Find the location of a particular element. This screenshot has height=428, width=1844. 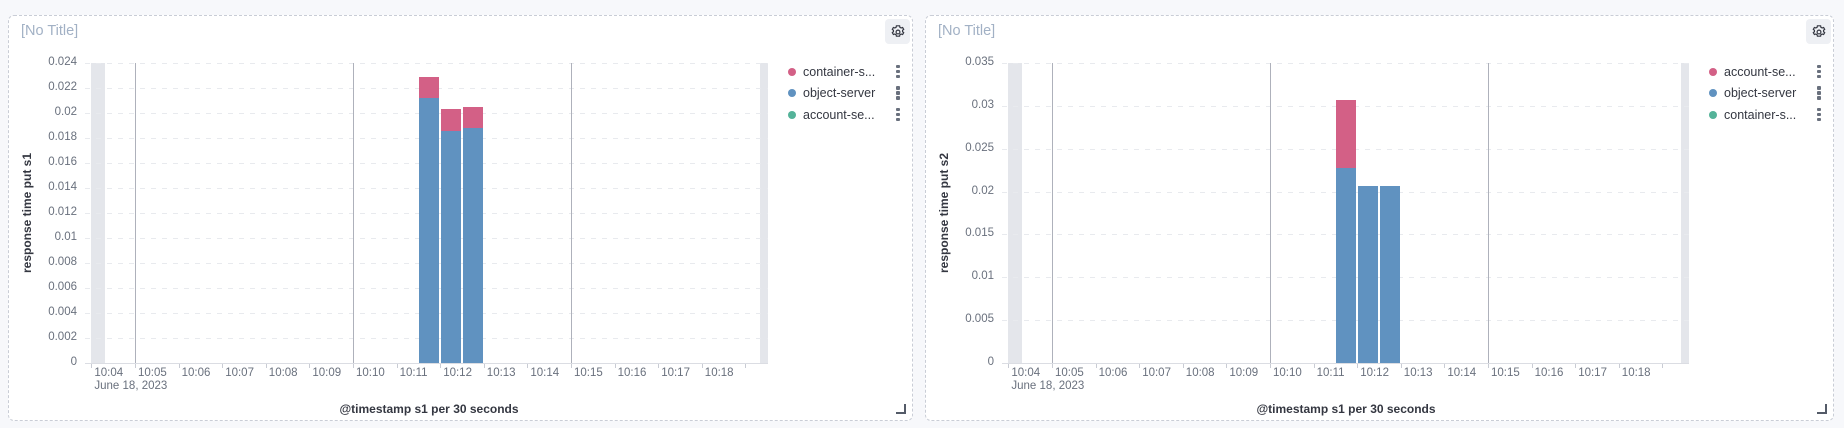

x-axis-tick-label: 10:06 is located at coordinates (196, 373).